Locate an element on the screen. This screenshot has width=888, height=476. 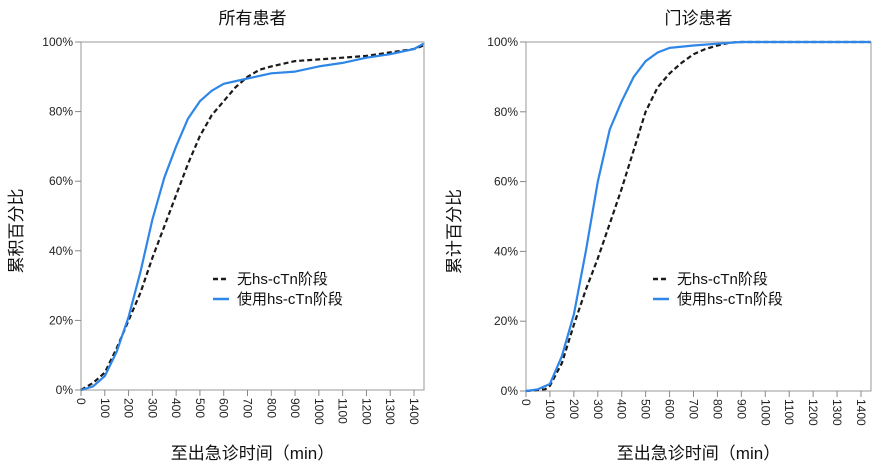
chart-title: 所有患者 is located at coordinates (253, 18).